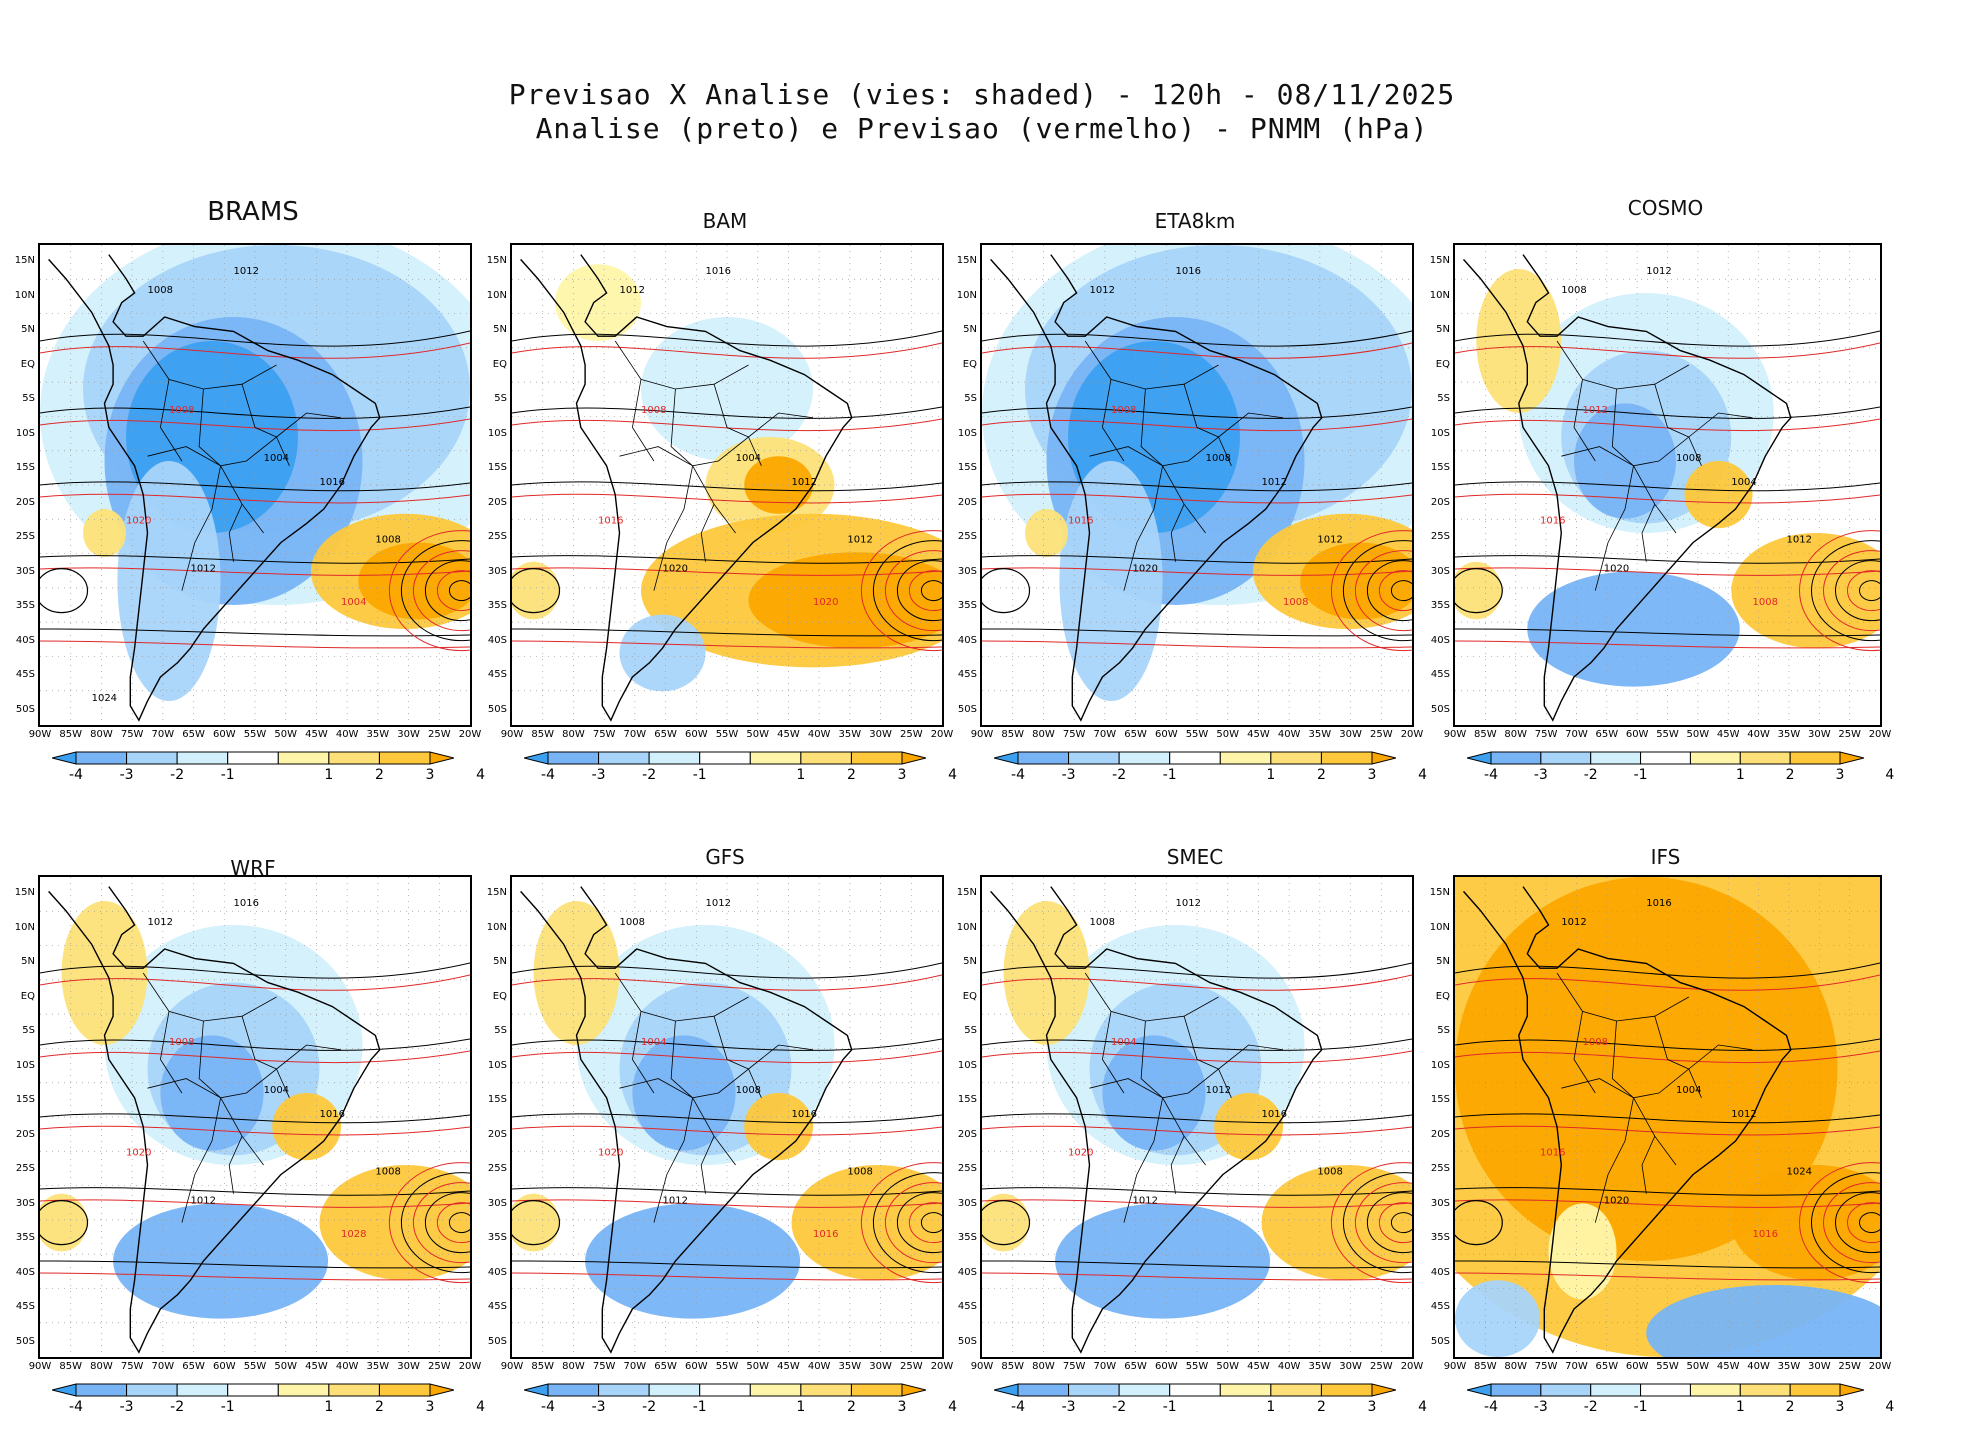 The width and height of the screenshot is (1964, 1436). I want to click on lat-tick-label: 15N, so click(24, 892).